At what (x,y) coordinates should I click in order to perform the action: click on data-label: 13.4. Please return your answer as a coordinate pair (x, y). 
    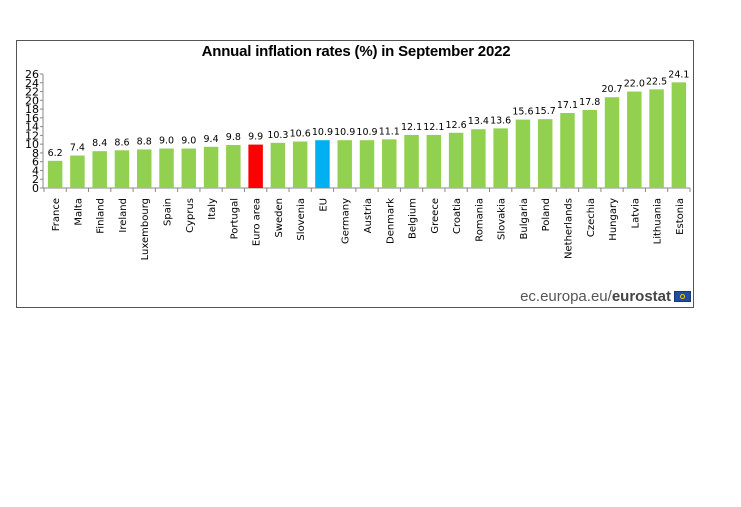
    Looking at the image, I should click on (478, 121).